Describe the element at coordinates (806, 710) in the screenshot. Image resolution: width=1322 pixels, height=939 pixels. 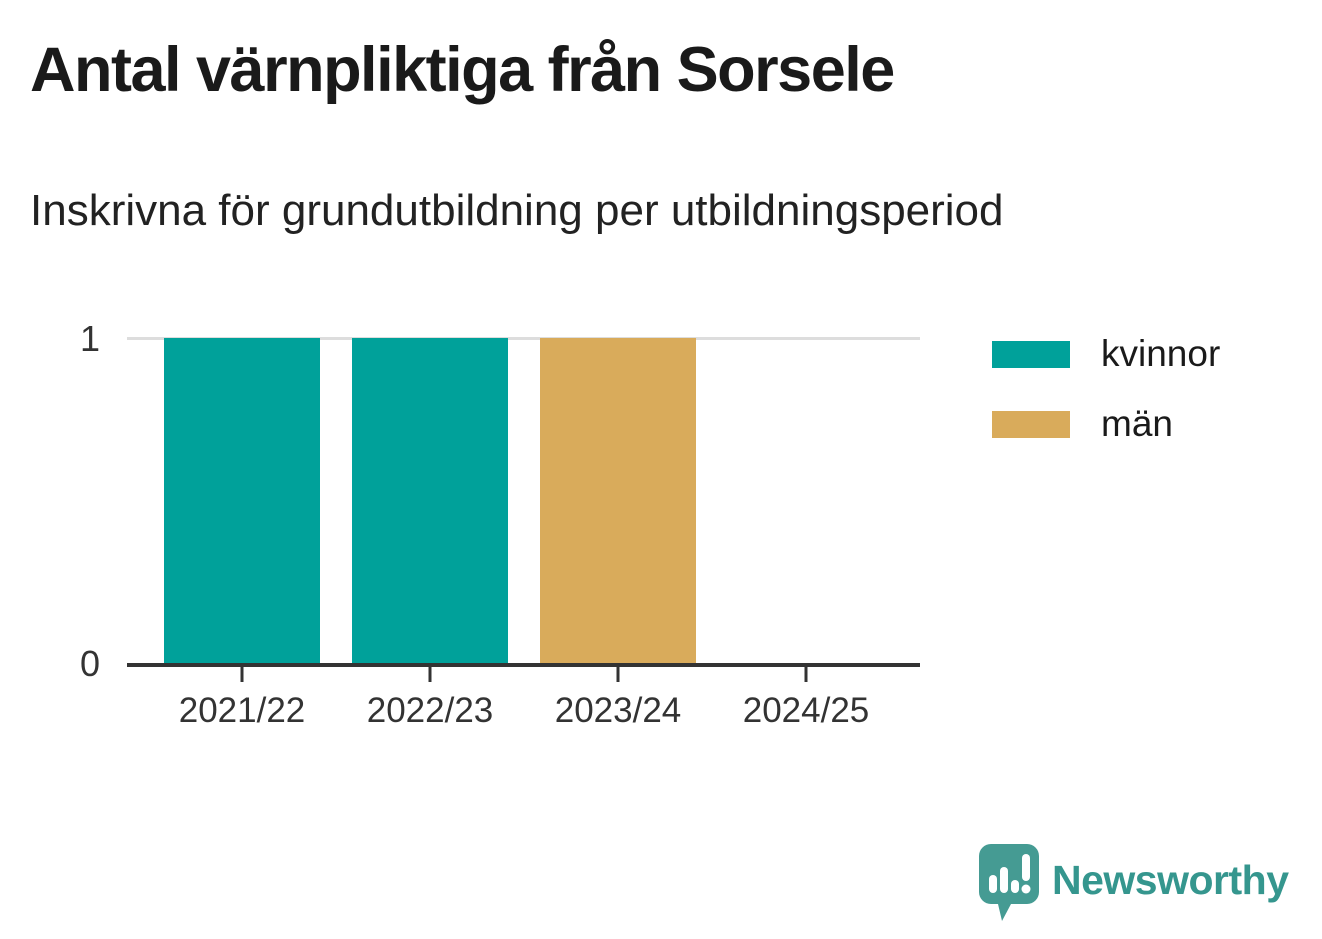
I see `x-tick-label-2024/25: 2024/25` at that location.